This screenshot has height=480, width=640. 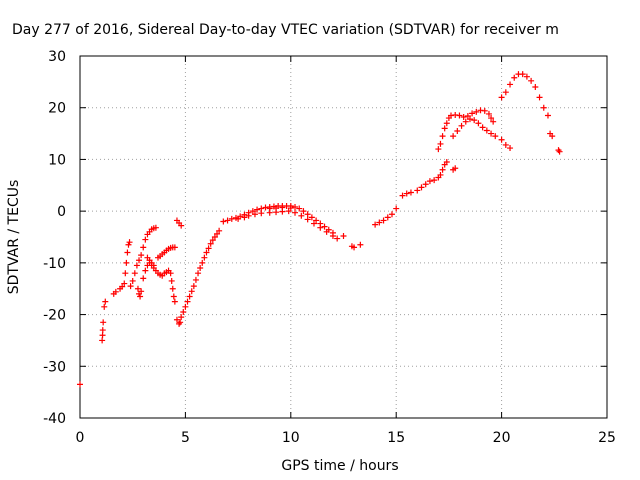 What do you see at coordinates (54, 419) in the screenshot?
I see `y-tick-label: -40` at bounding box center [54, 419].